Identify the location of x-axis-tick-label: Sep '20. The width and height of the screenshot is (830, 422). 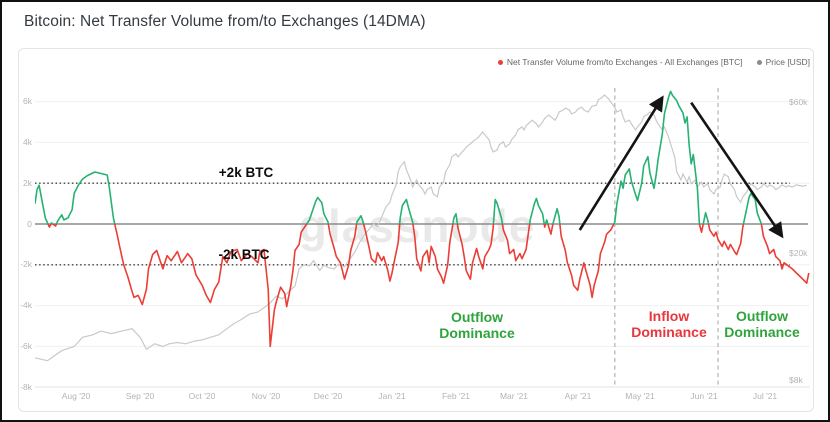
(140, 396).